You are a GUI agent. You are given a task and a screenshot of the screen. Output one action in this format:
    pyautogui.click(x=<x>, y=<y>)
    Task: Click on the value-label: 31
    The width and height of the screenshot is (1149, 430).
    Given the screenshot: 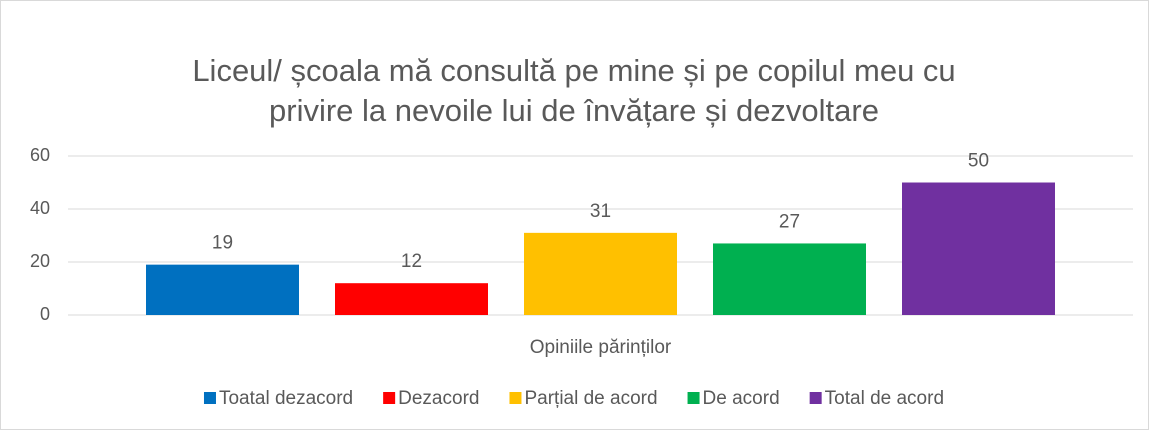 What is the action you would take?
    pyautogui.click(x=600, y=211)
    